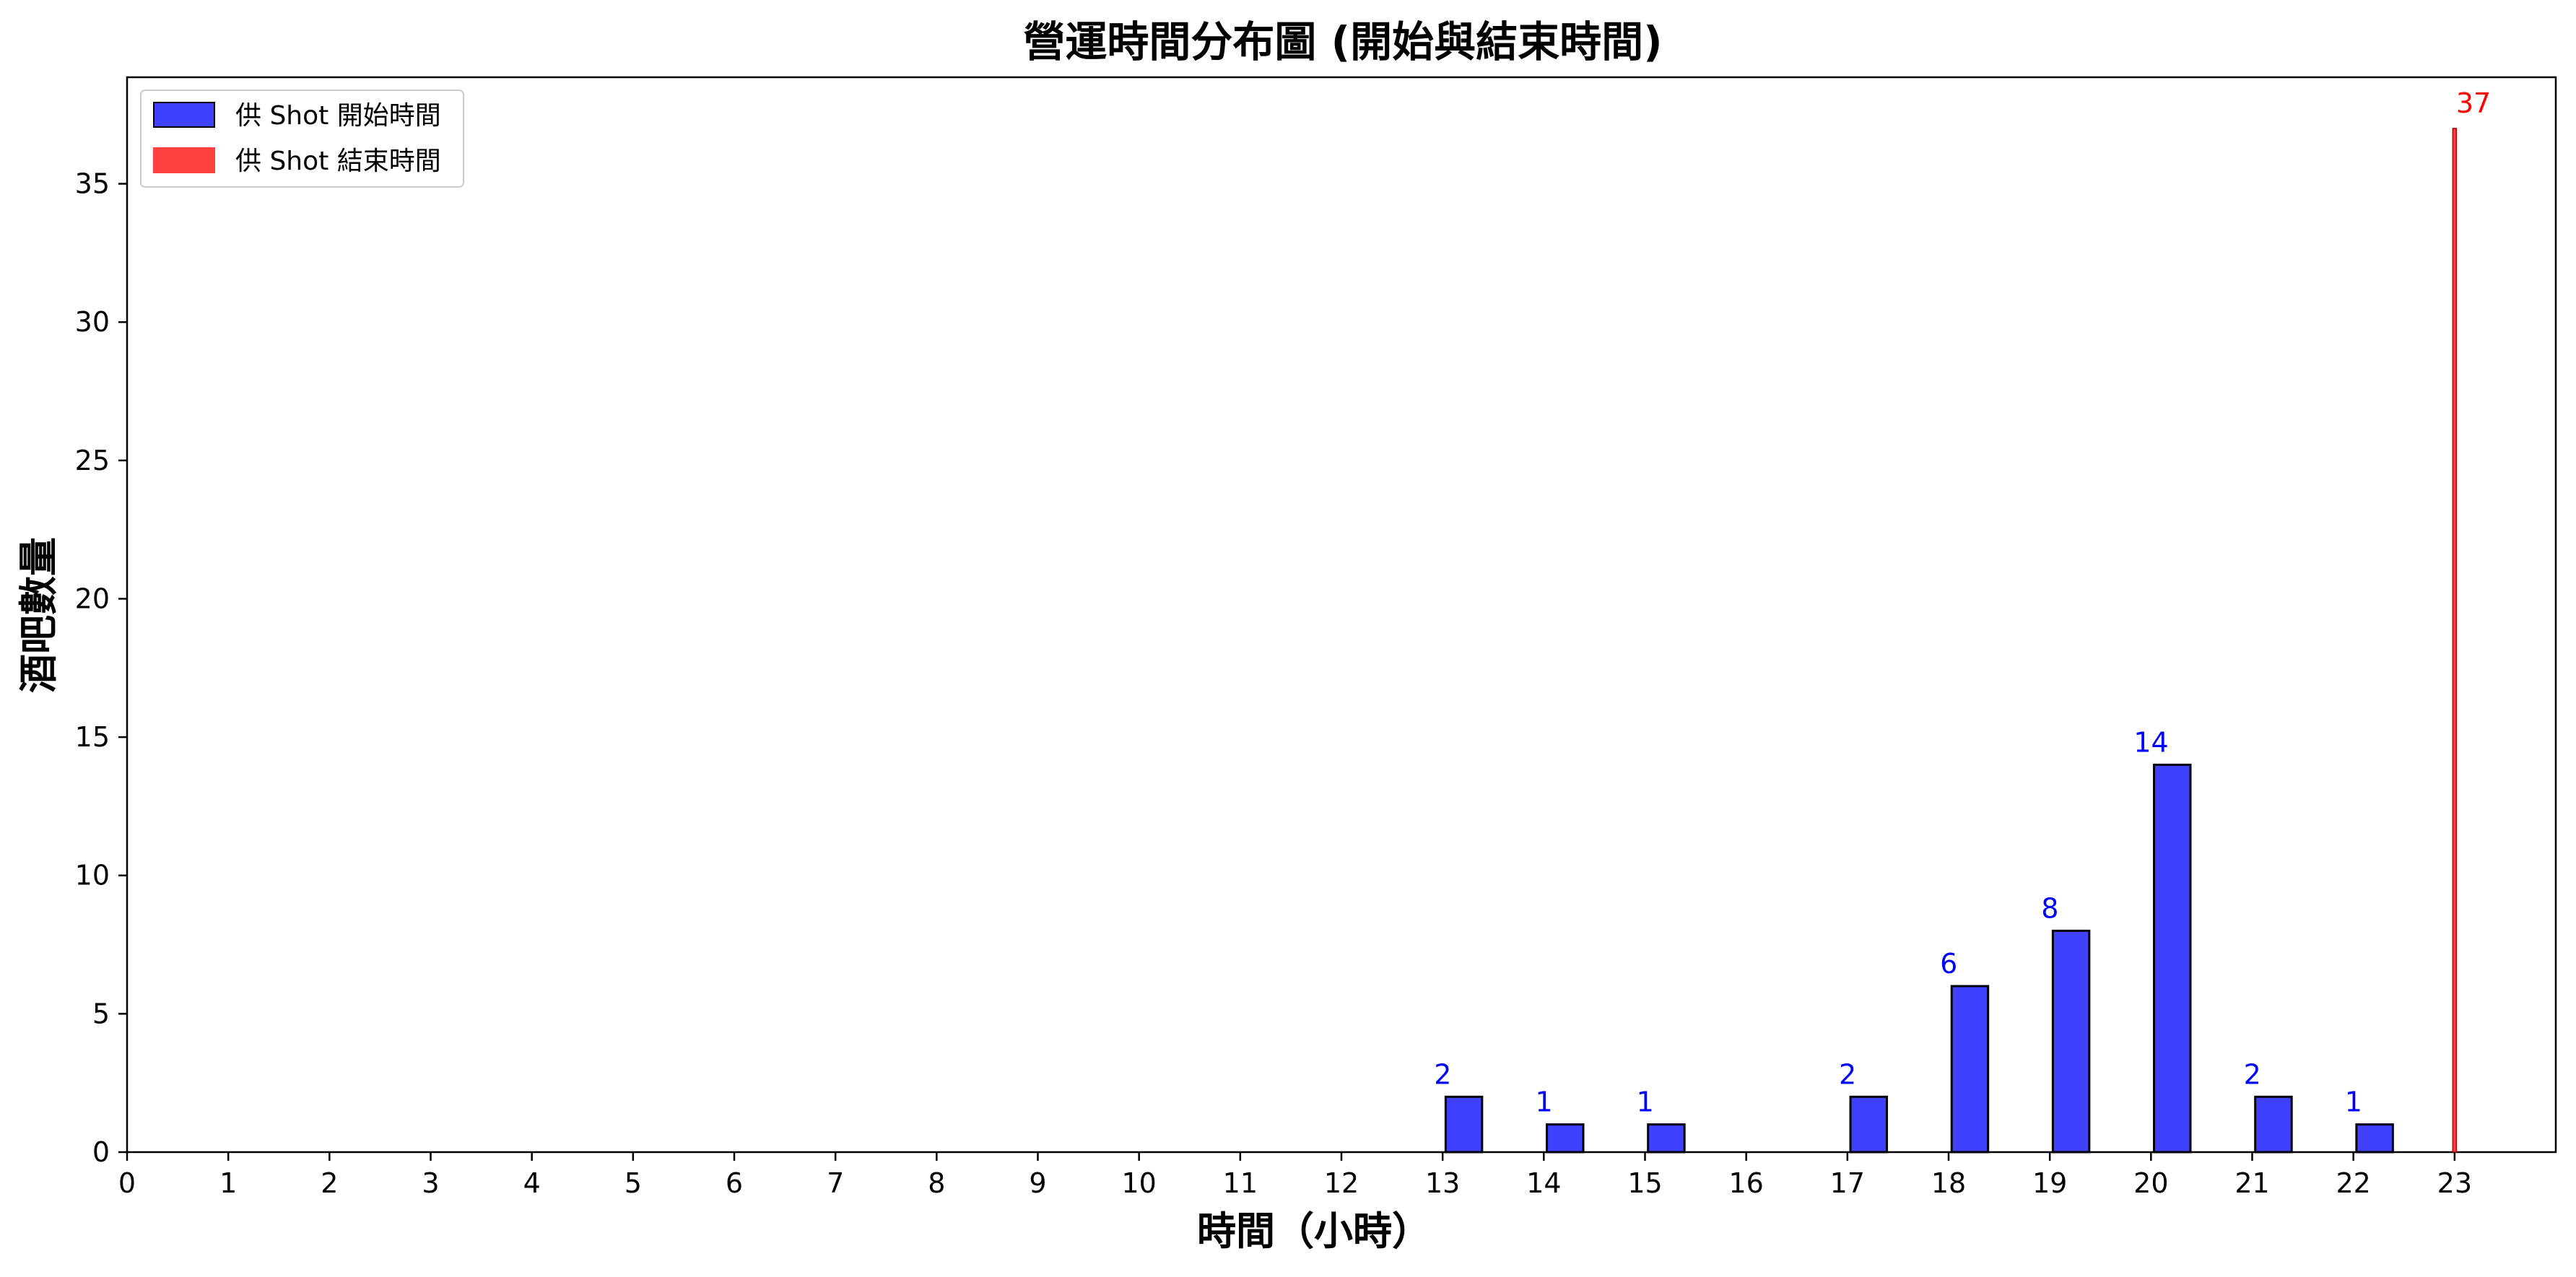 This screenshot has width=2576, height=1277. What do you see at coordinates (101, 668) in the screenshot?
I see `y-axis: 0 5 10 15 20 25 30 35` at bounding box center [101, 668].